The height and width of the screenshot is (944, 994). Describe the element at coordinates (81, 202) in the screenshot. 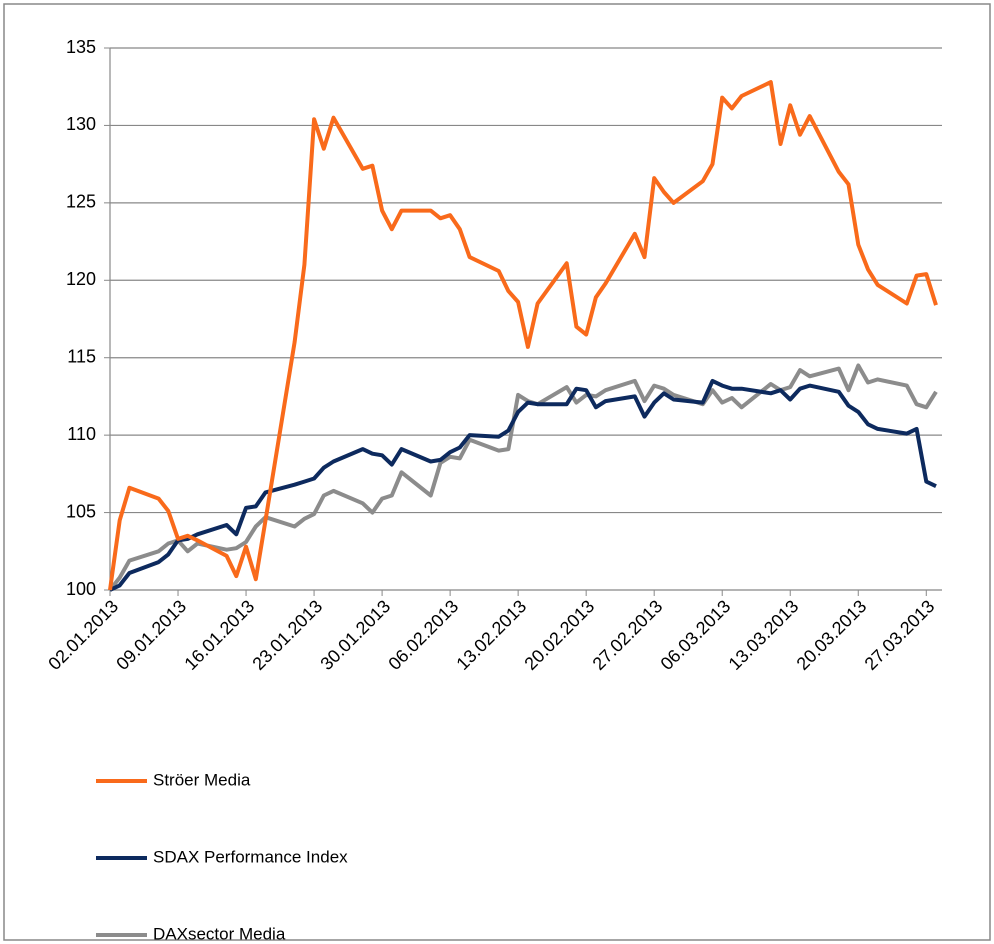

I see `y-tick-label: 125` at that location.